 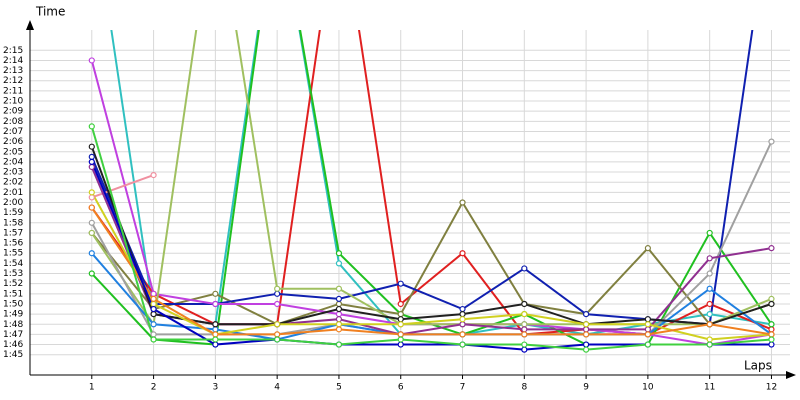 What do you see at coordinates (13, 294) in the screenshot?
I see `y-tick-label: 1:51` at bounding box center [13, 294].